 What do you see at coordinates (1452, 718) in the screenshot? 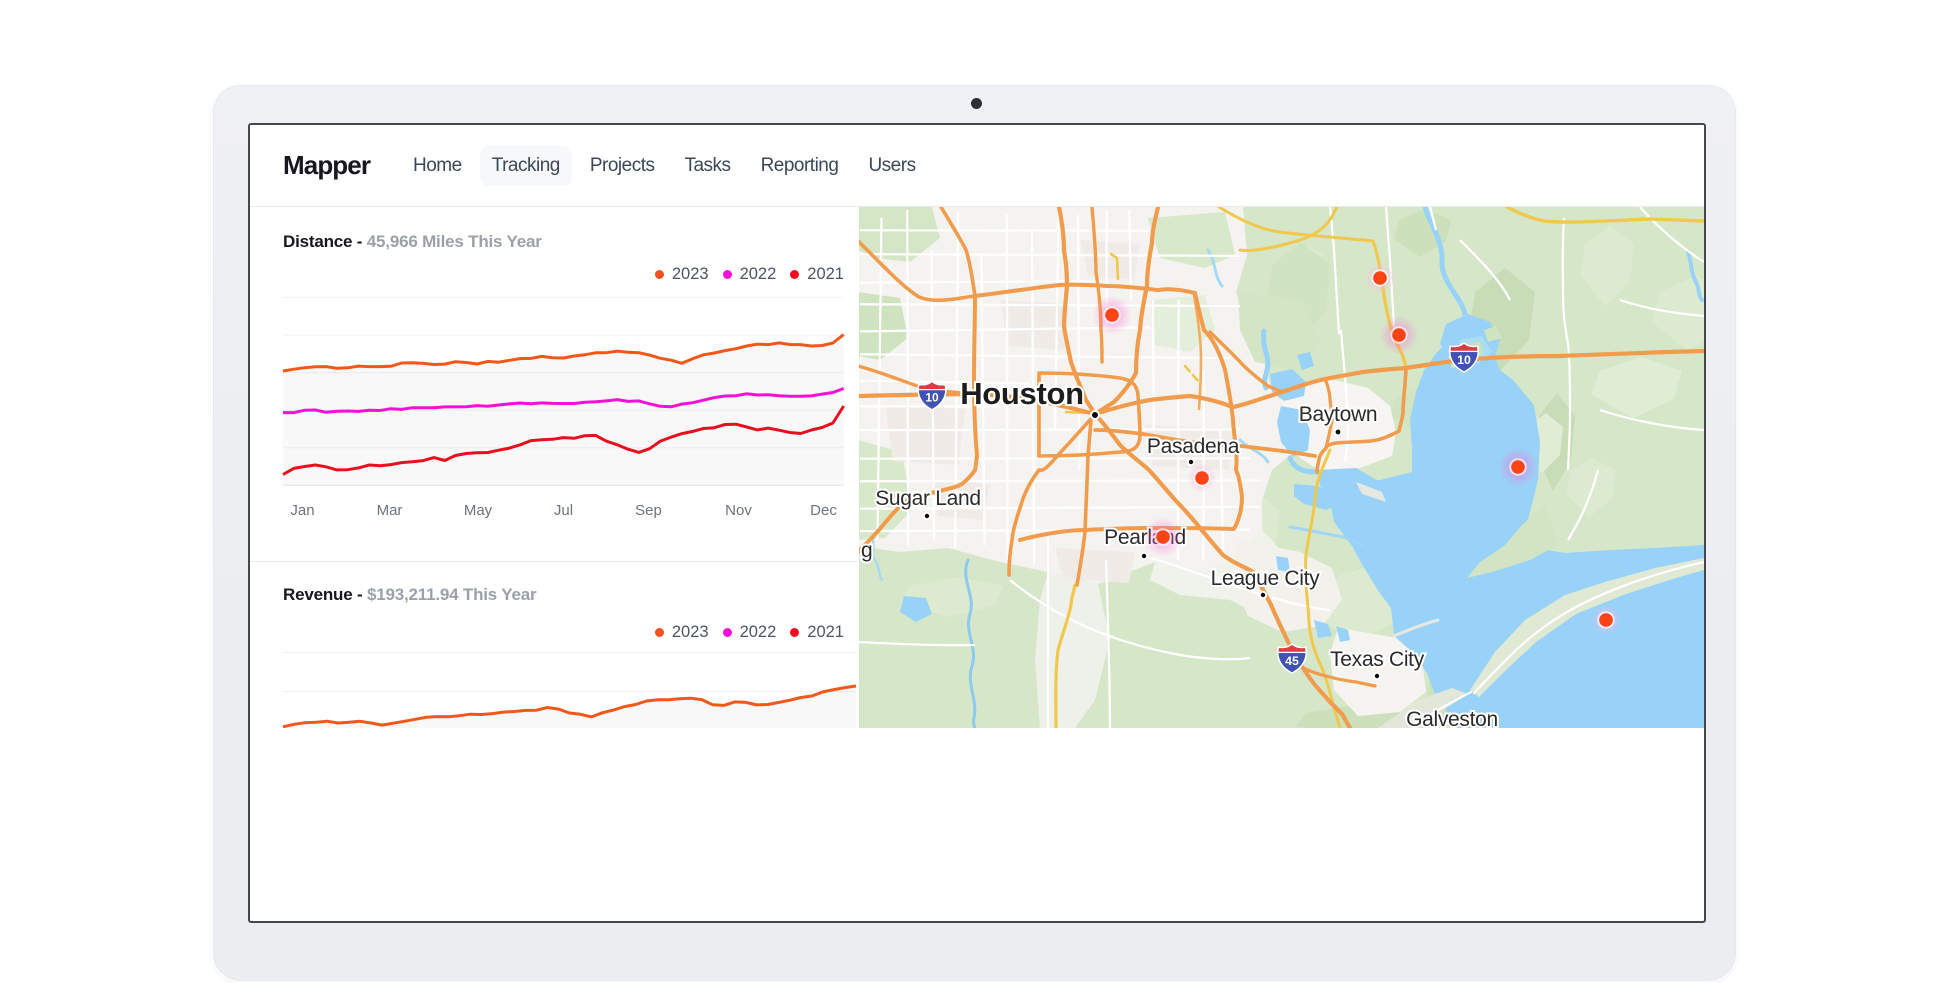
I see `svg-text: Galveston` at bounding box center [1452, 718].